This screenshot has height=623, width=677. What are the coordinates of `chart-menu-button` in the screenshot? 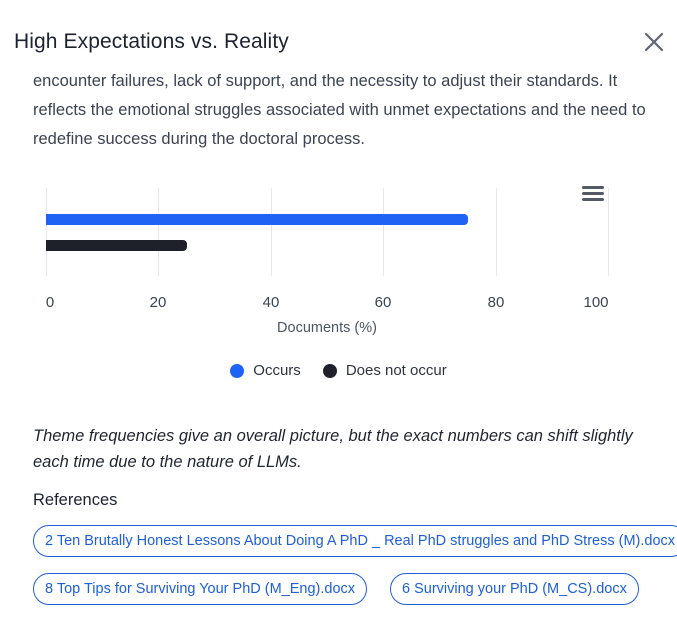 It's located at (593, 195).